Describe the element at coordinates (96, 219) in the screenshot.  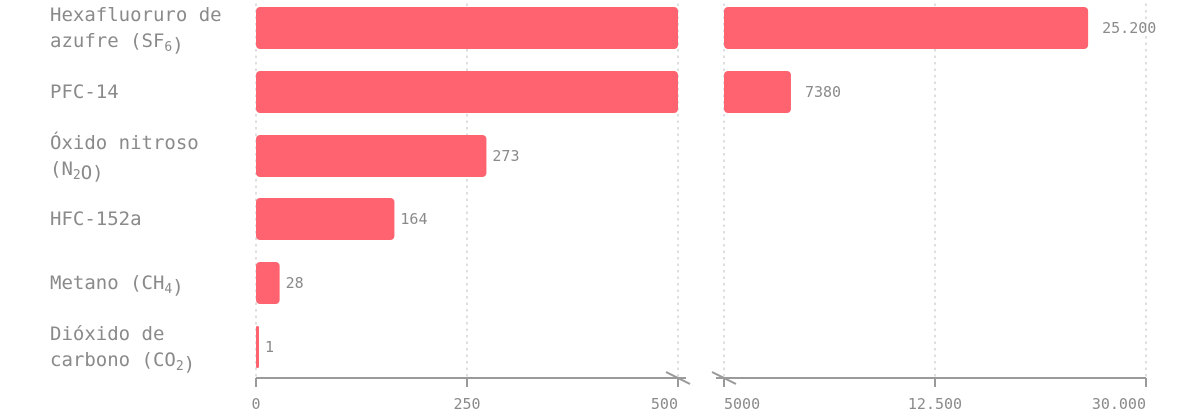
I see `category-label: HFC-152a` at that location.